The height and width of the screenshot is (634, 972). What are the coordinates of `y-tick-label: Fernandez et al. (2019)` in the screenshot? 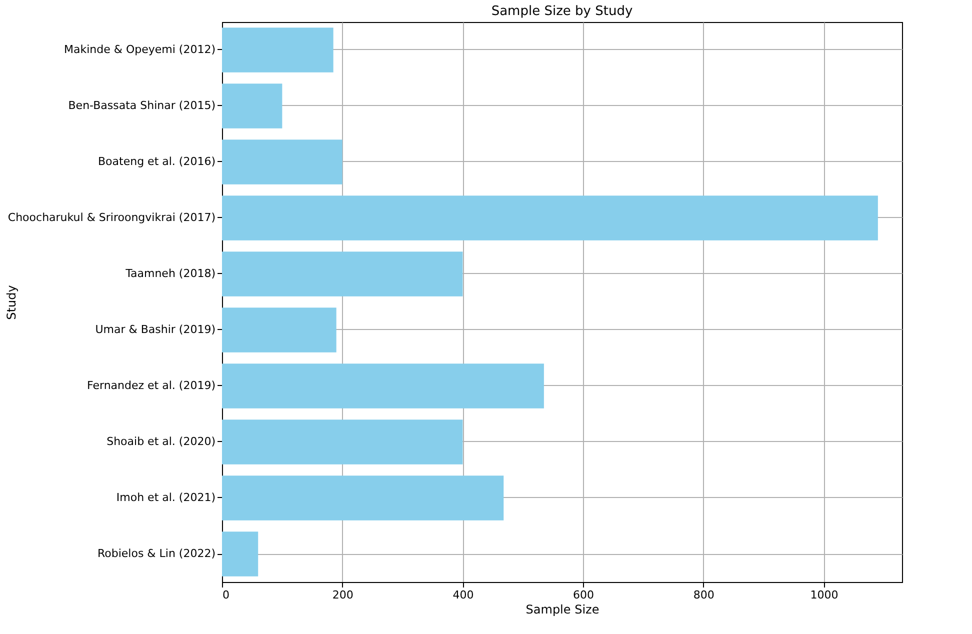 It's located at (151, 385).